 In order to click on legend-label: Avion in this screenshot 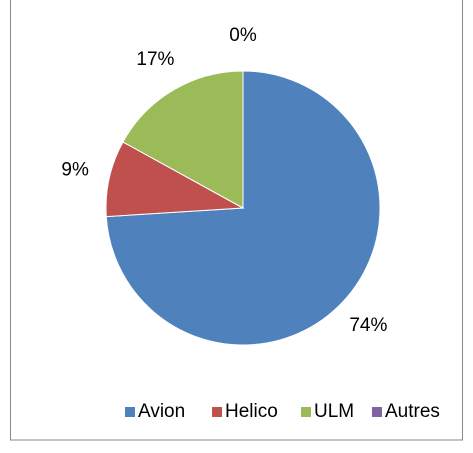, I will do `click(161, 411)`.